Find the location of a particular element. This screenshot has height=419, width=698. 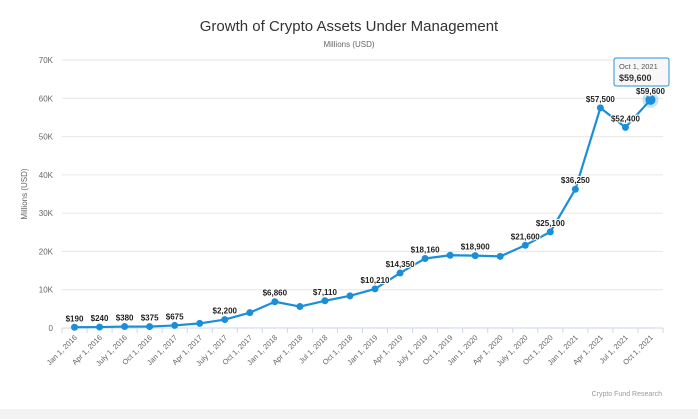

data-label: $10,210 is located at coordinates (375, 280).